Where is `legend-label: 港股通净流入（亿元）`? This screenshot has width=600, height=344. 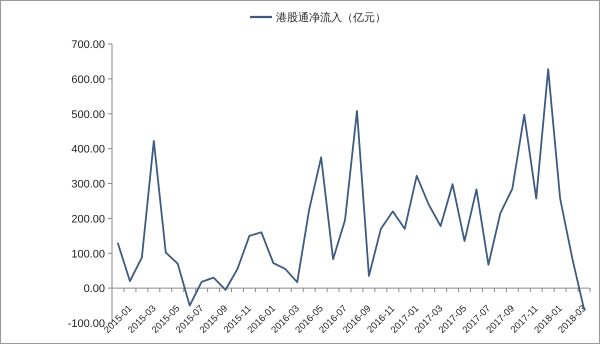
legend-label: 港股通净流入（亿元） is located at coordinates (331, 17).